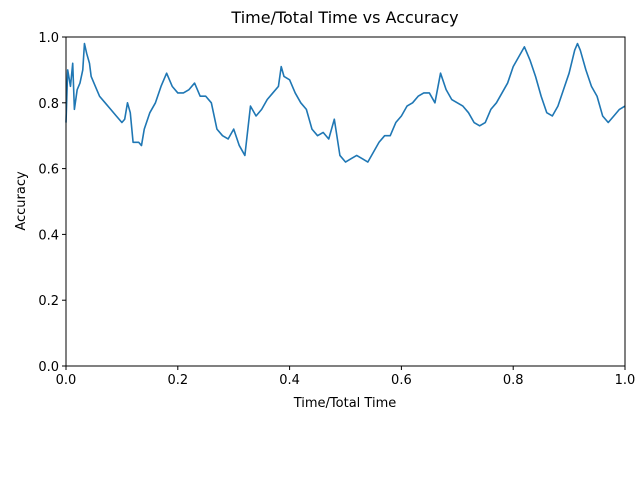 The image size is (640, 480). I want to click on y-tick-label: 0.4, so click(48, 235).